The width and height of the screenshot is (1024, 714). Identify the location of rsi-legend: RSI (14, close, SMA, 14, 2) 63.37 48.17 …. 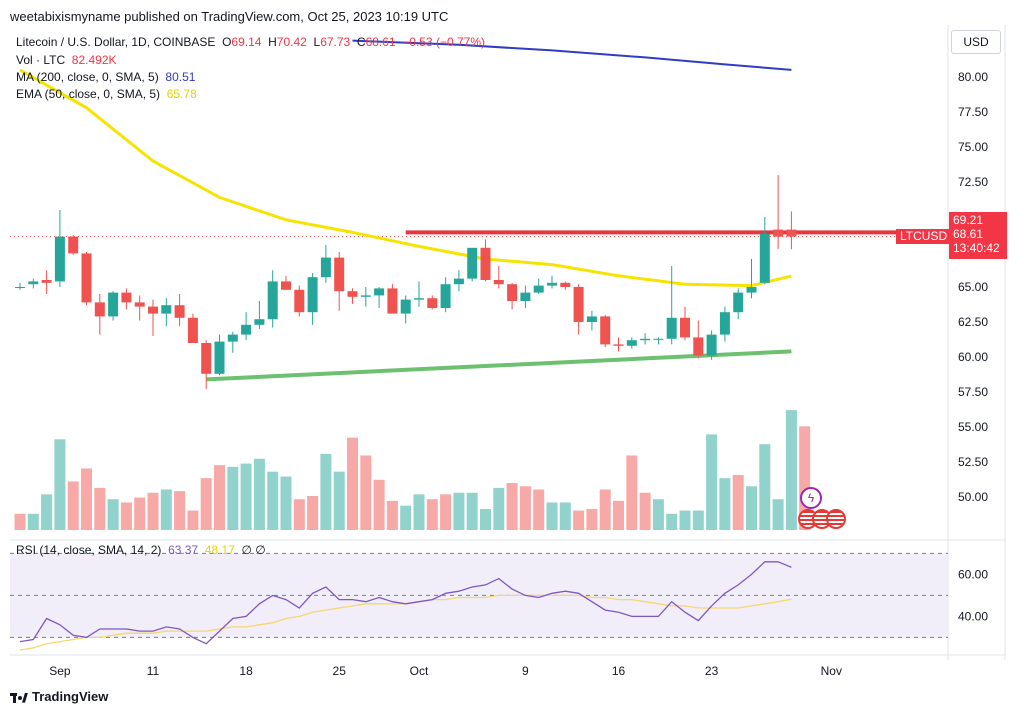
(141, 550).